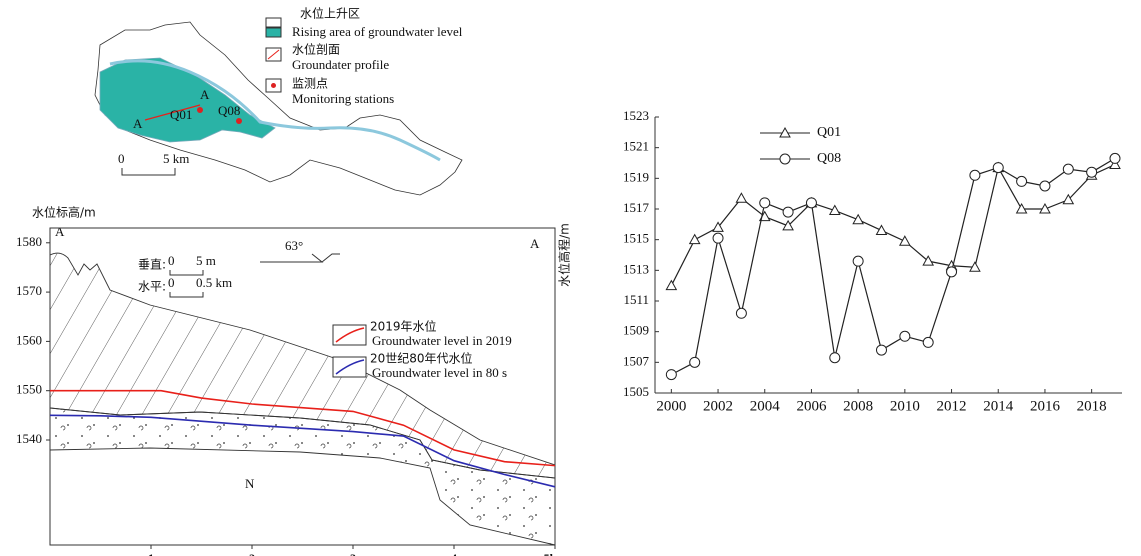 The width and height of the screenshot is (1141, 556). What do you see at coordinates (29, 339) in the screenshot?
I see `y-tick-label: 1560` at bounding box center [29, 339].